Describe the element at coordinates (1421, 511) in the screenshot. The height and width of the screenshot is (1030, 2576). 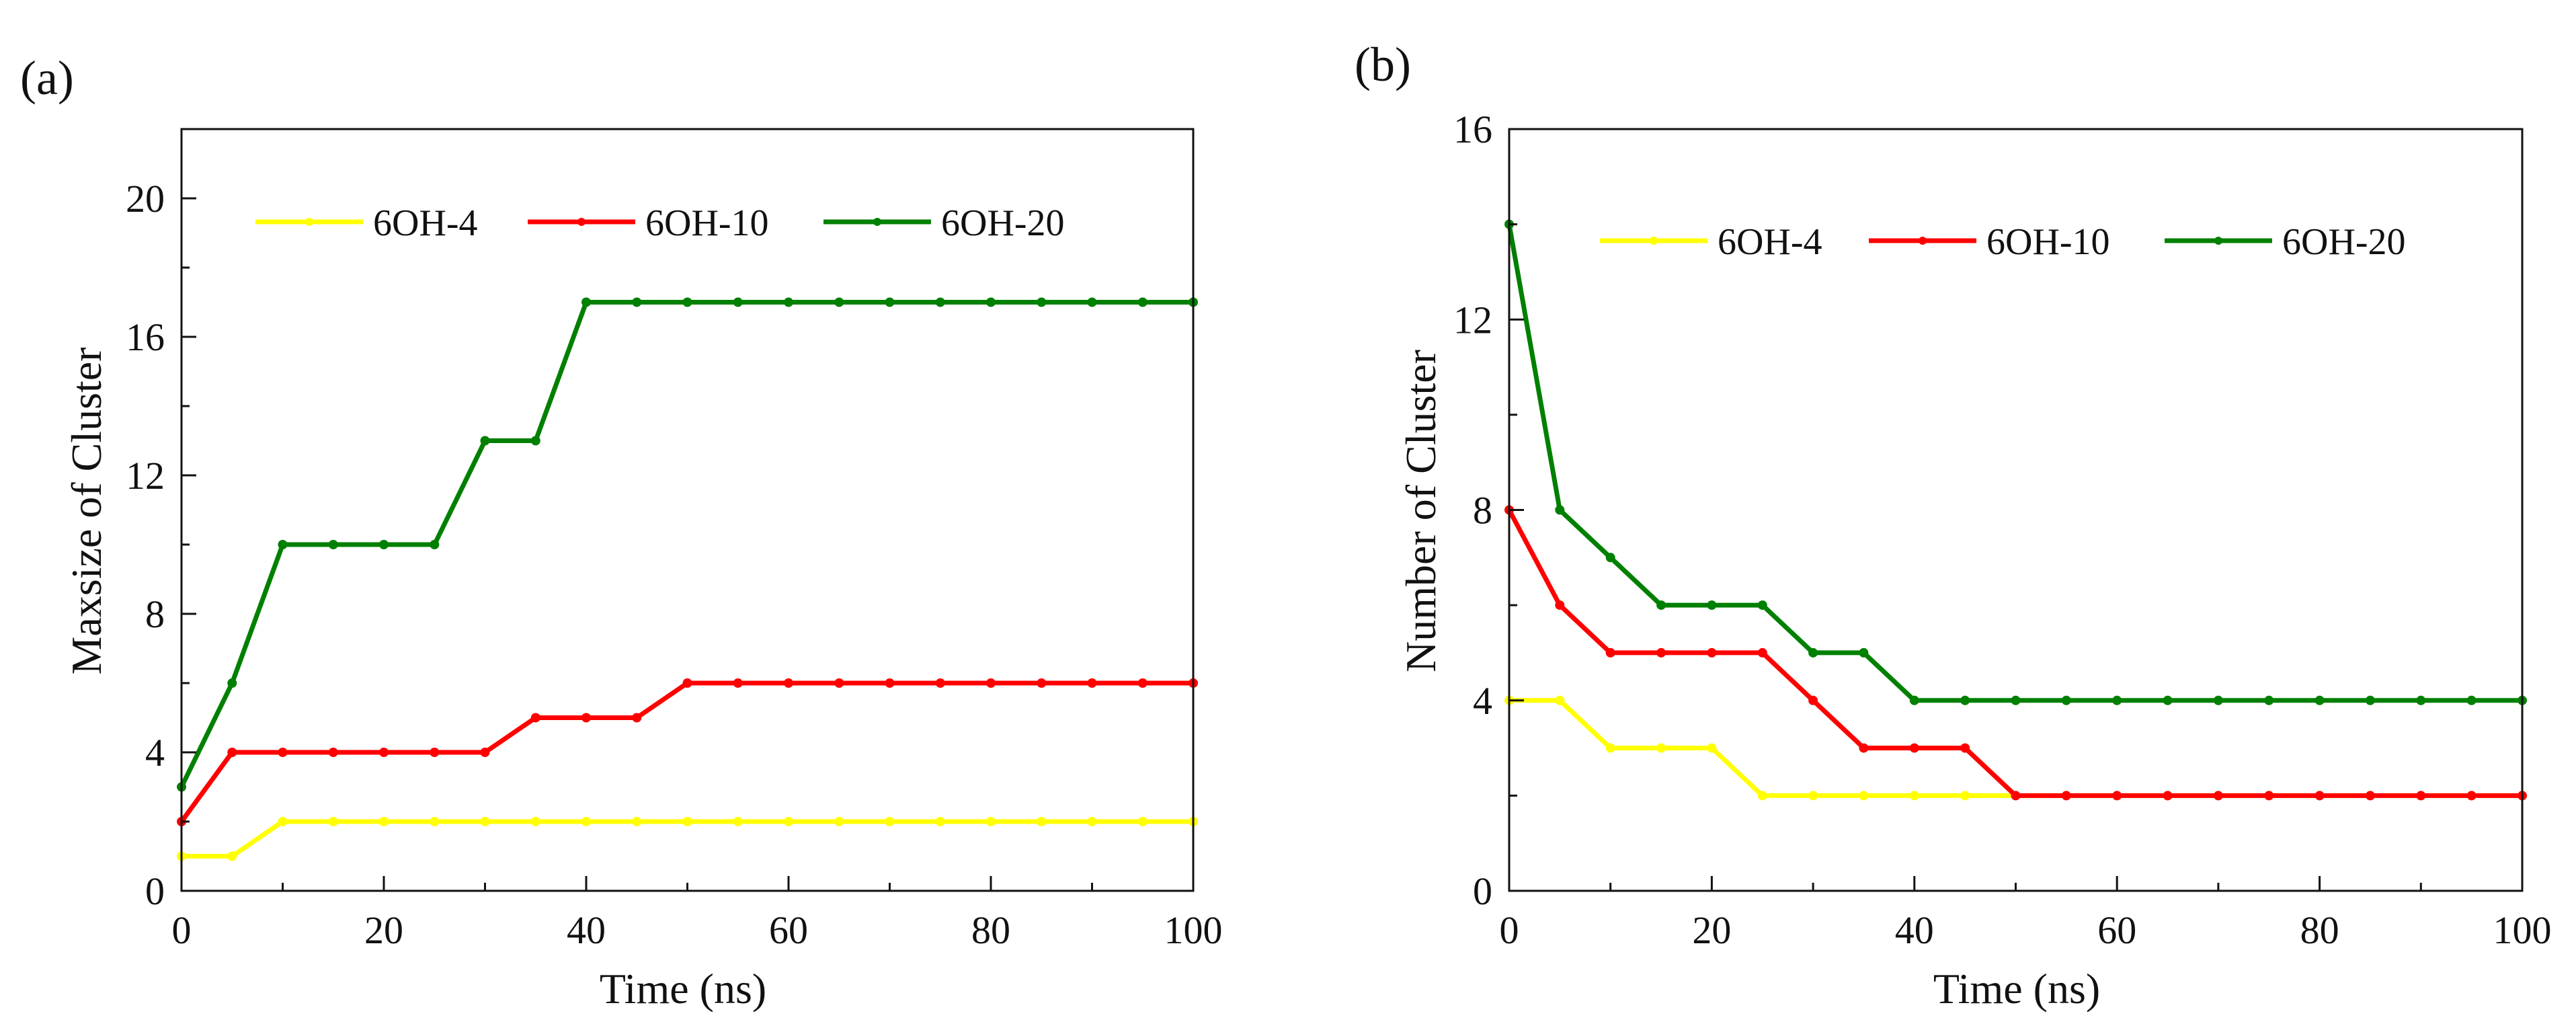
I see `panel-b-y-axis-label: Number of Cluster` at that location.